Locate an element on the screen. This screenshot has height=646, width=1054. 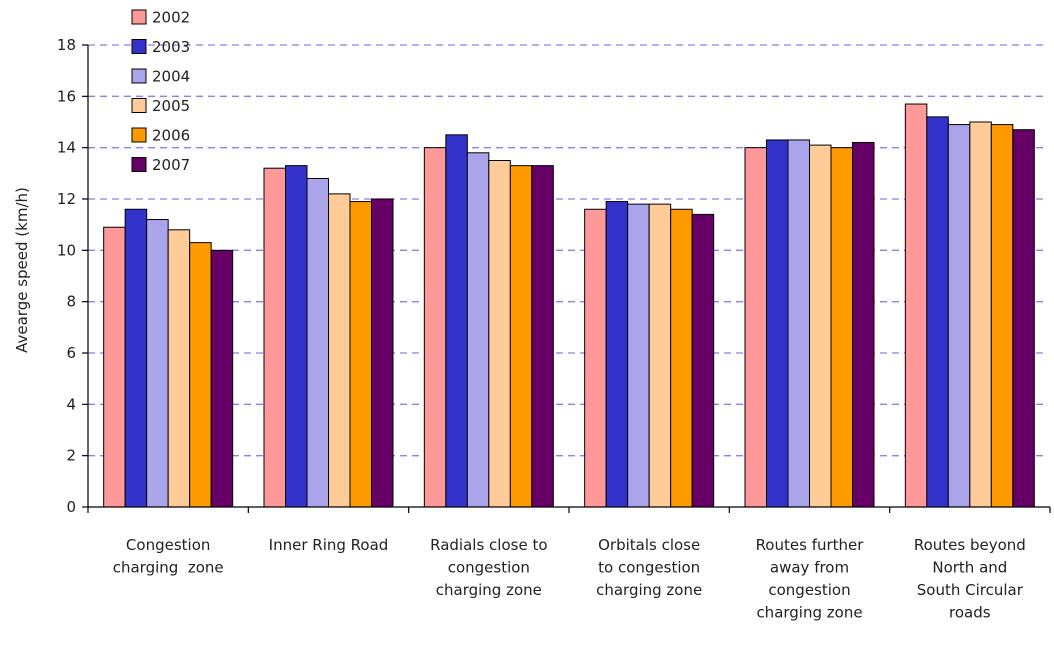
x-tick-label: Inner Ring Road is located at coordinates (329, 545).